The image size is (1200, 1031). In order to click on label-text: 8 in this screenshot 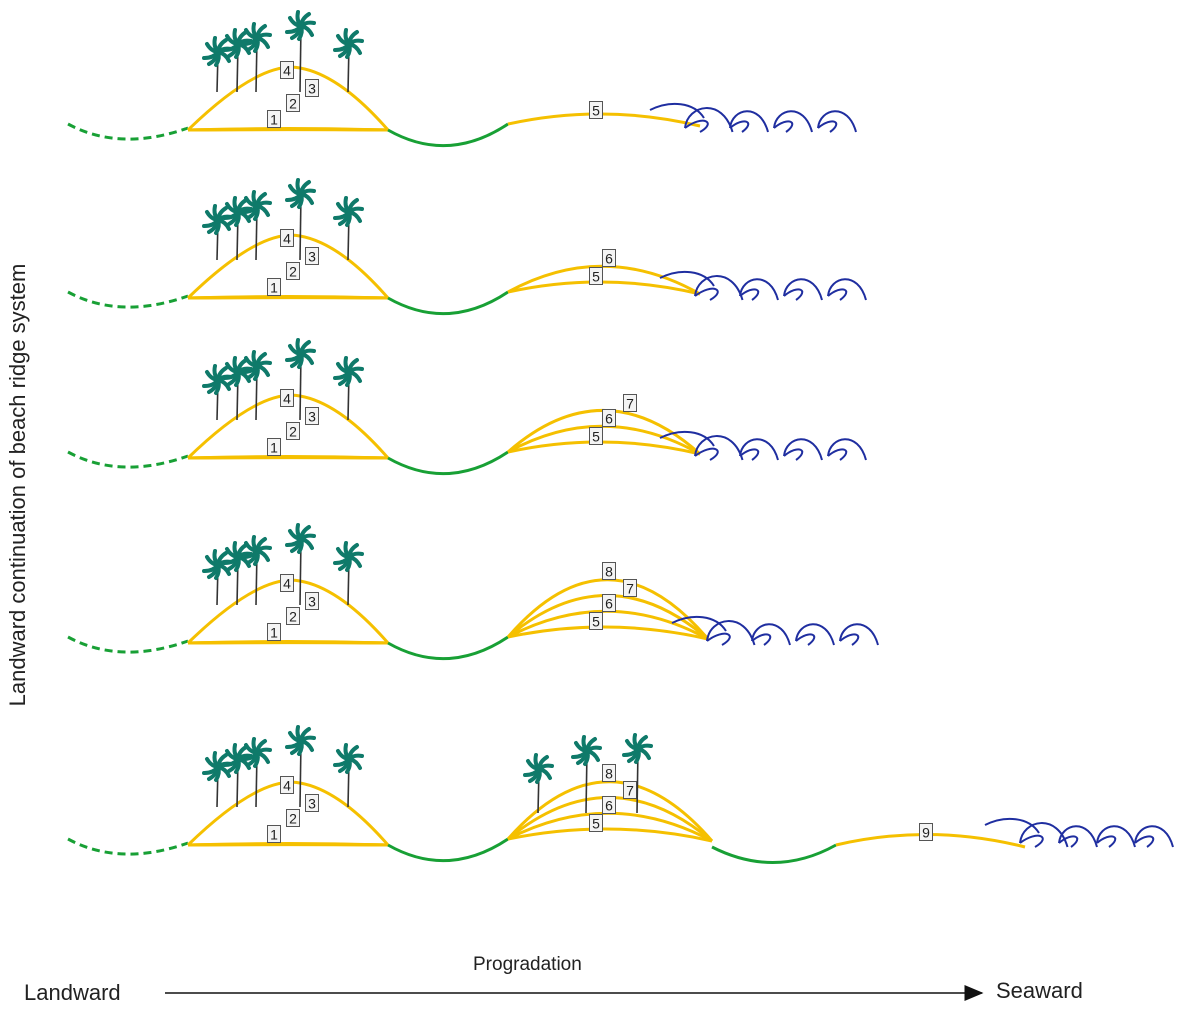, I will do `click(609, 774)`.